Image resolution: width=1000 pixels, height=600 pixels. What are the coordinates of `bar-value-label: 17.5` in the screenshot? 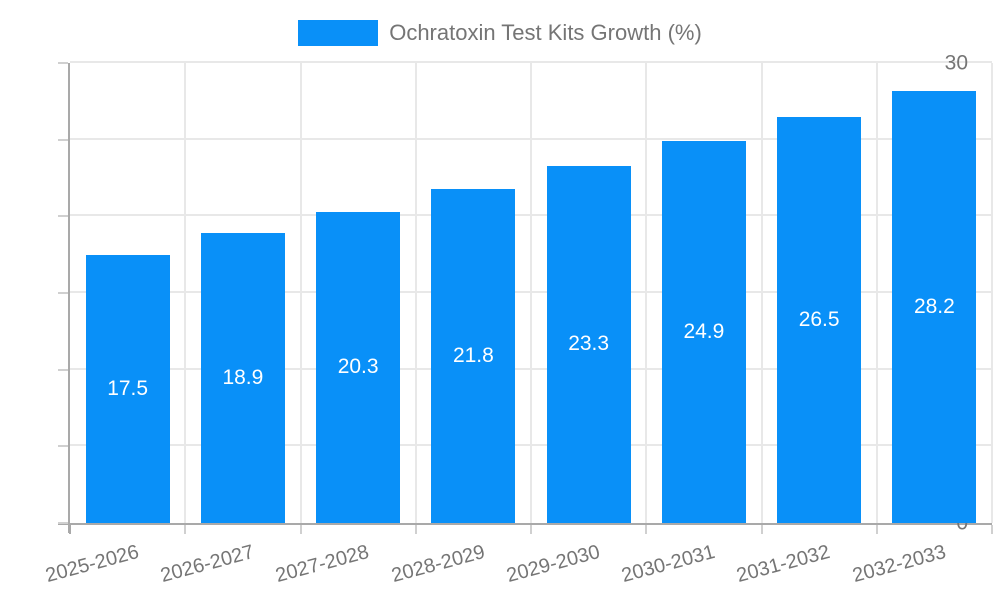 It's located at (128, 388).